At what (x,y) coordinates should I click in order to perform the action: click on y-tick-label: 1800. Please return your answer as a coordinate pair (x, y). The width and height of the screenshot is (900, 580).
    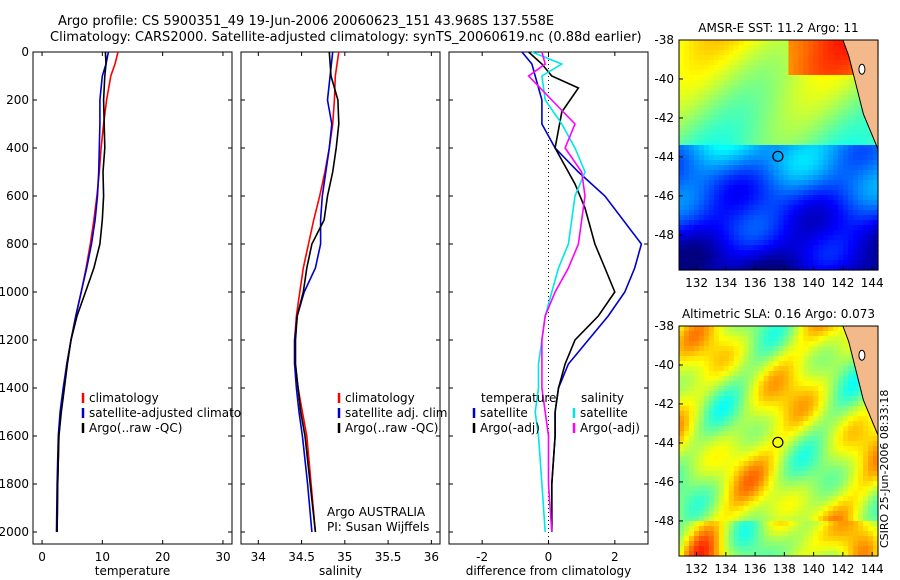
    Looking at the image, I should click on (14, 484).